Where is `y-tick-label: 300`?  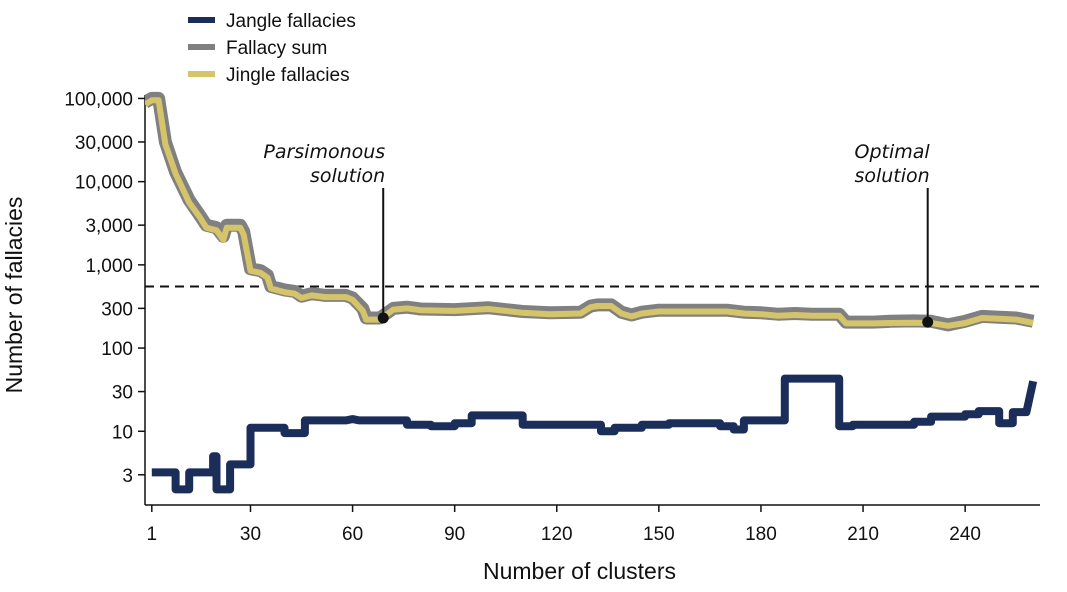 y-tick-label: 300 is located at coordinates (117, 309).